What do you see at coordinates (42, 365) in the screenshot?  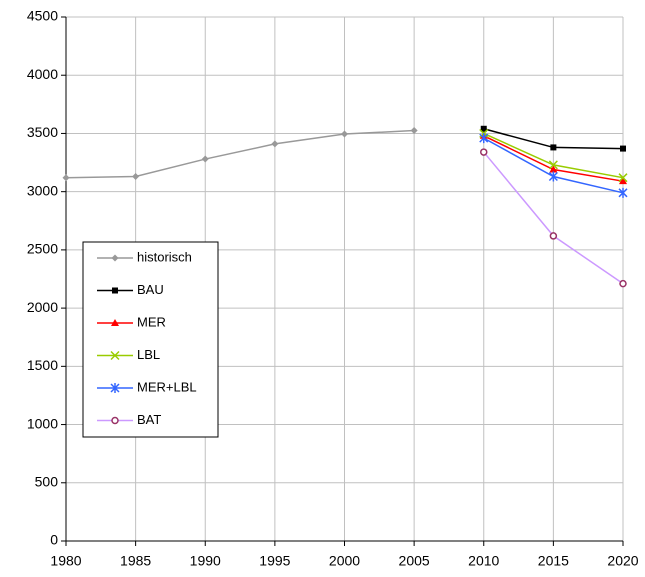 I see `y-tick-label: 1500` at bounding box center [42, 365].